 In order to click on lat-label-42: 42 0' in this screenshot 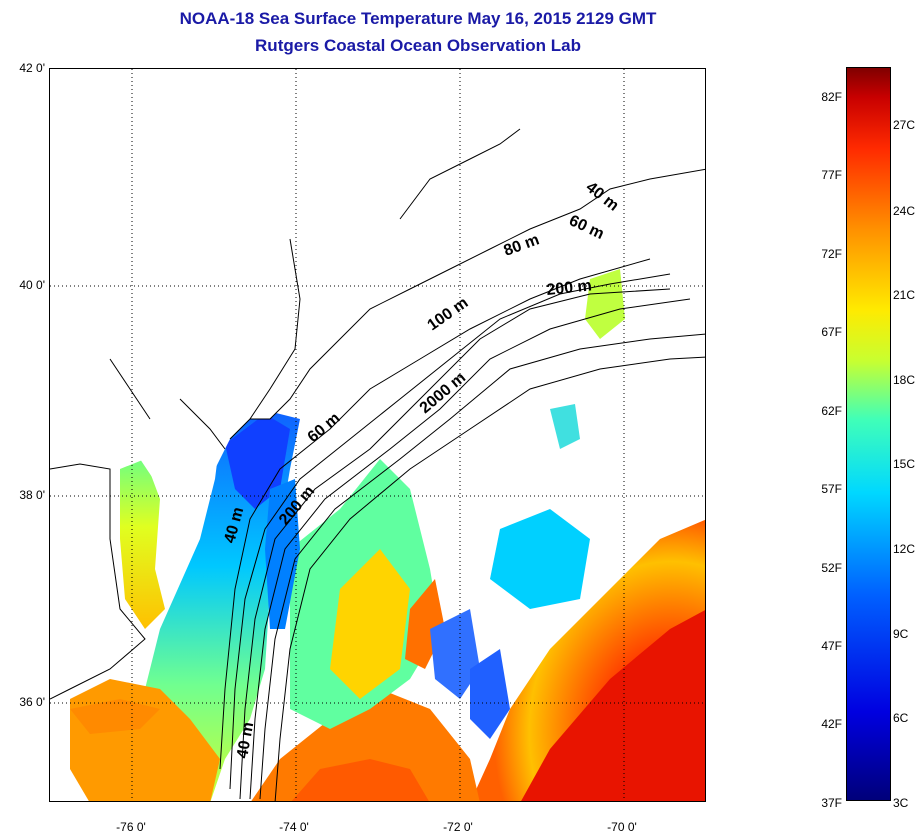, I will do `click(32, 68)`.